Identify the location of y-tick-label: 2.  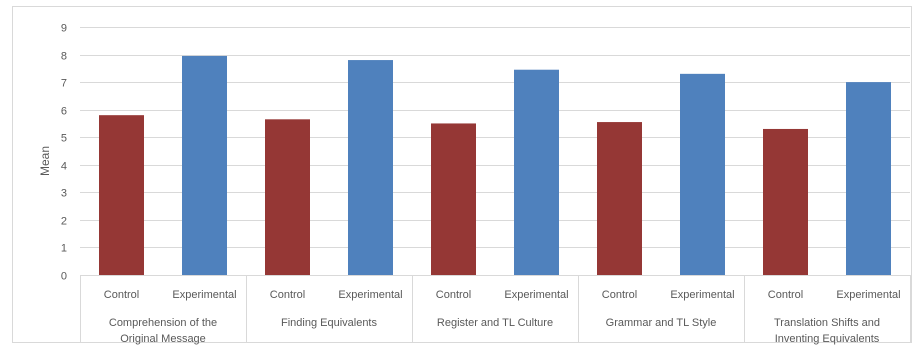
(64, 222).